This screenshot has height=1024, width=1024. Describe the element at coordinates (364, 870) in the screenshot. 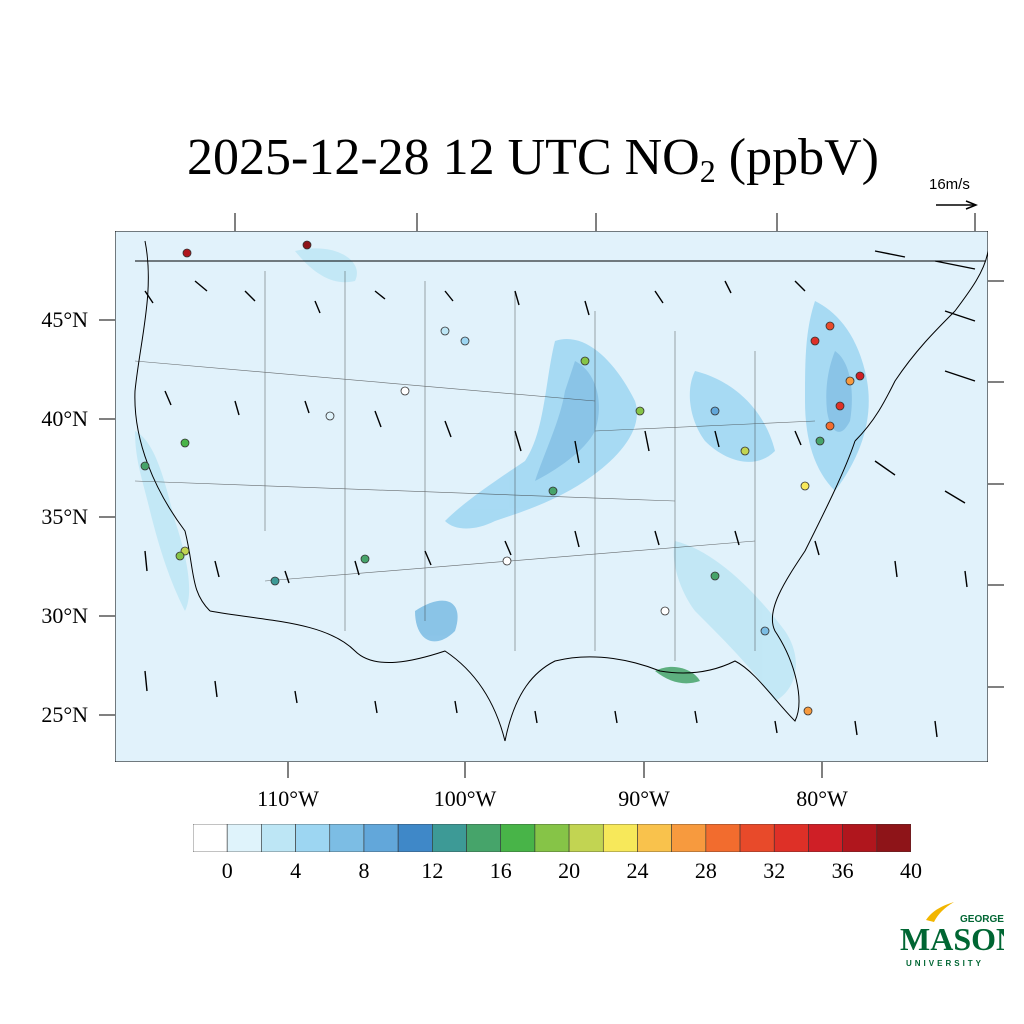

I see `colorbar-tick-label: 8` at that location.